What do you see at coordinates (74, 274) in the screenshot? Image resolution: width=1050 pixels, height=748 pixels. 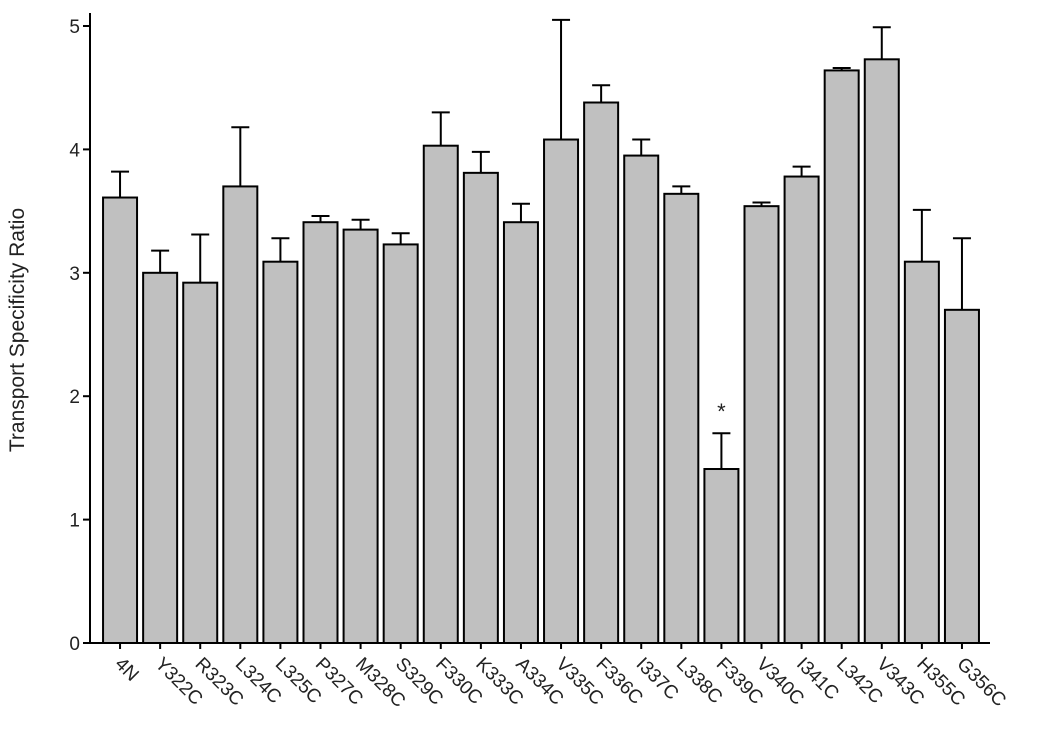 I see `y-tick-label: 3` at bounding box center [74, 274].